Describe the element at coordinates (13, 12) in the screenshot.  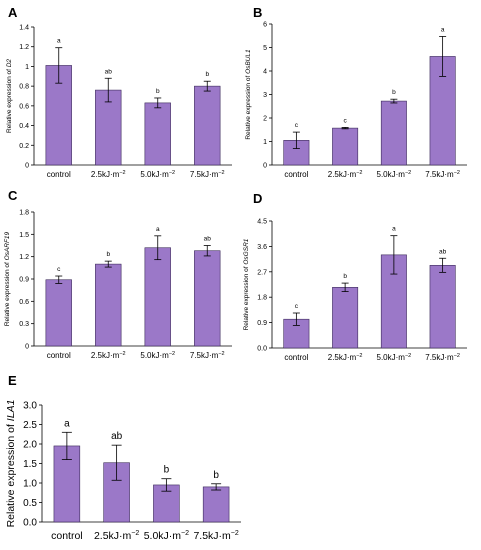
I see `panel-label: A` at that location.